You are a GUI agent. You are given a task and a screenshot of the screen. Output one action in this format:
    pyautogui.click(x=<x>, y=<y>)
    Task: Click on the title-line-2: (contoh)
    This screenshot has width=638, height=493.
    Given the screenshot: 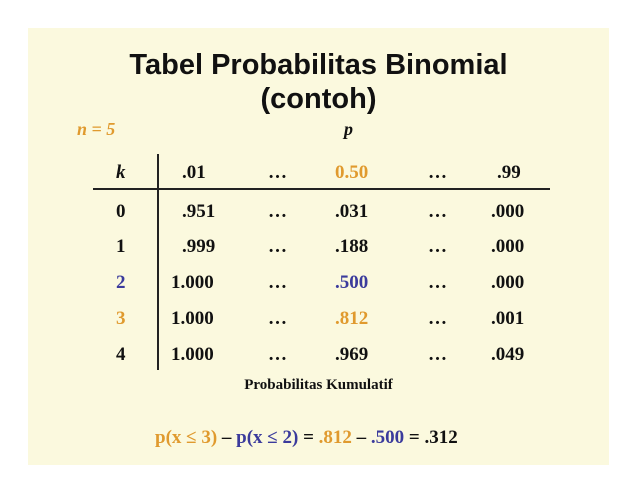 What is the action you would take?
    pyautogui.click(x=318, y=99)
    